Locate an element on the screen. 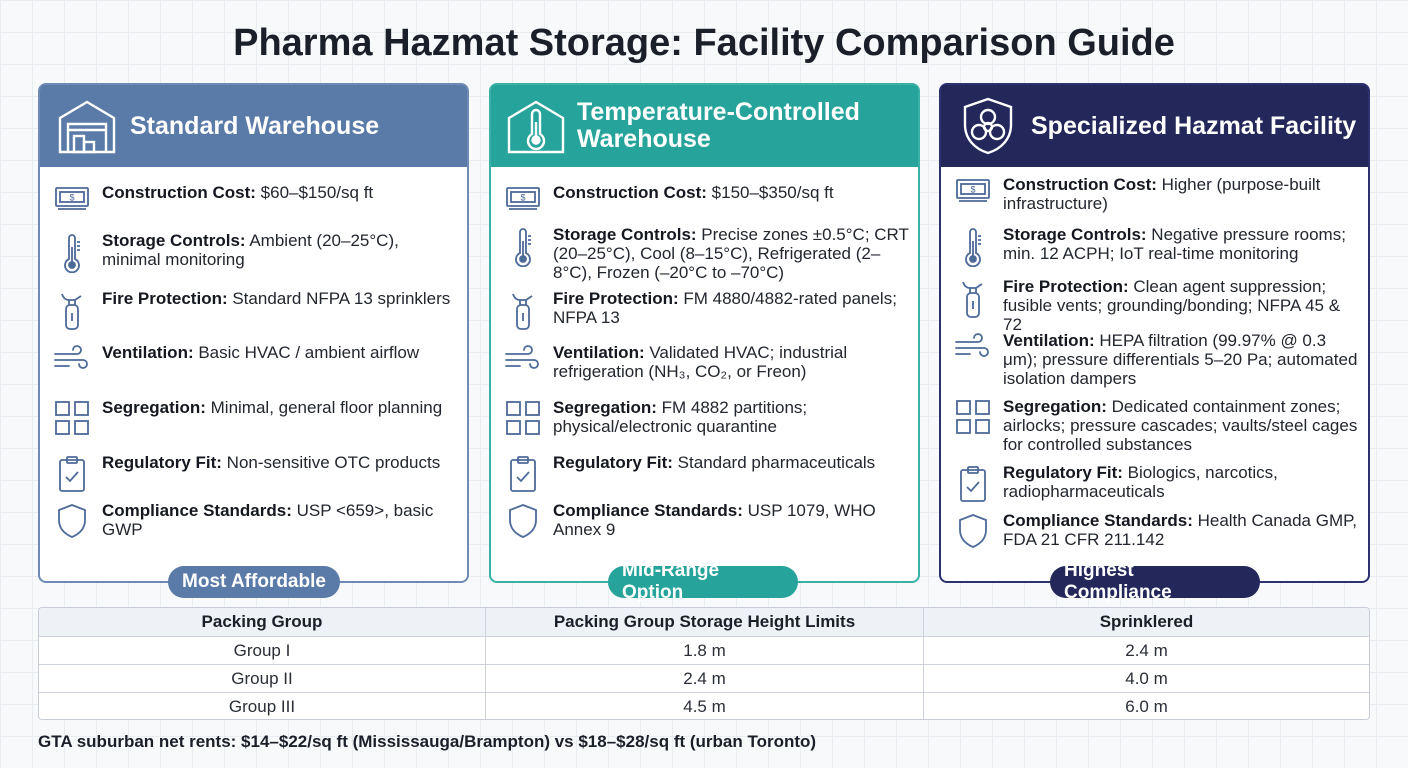 Image resolution: width=1408 pixels, height=768 pixels. column-header: Packing Group Storage Height Limits is located at coordinates (704, 622).